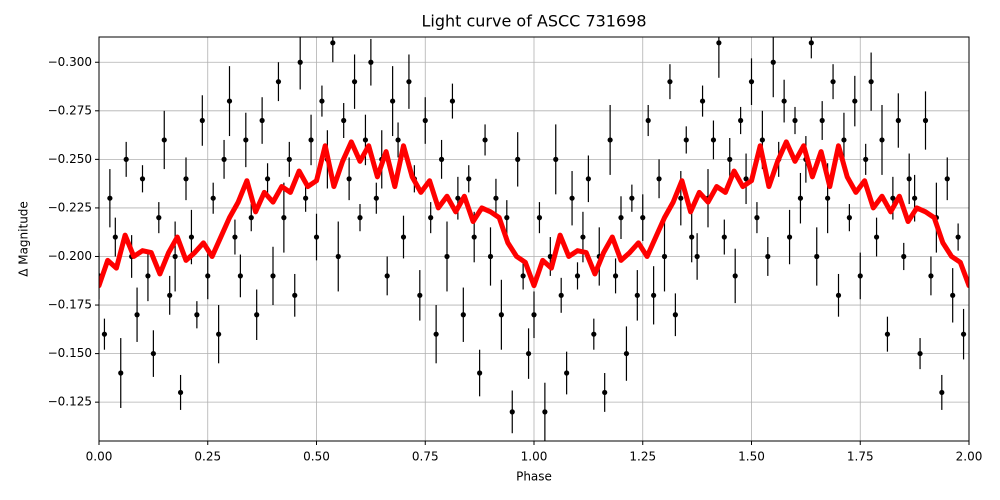 The height and width of the screenshot is (500, 1000). Describe the element at coordinates (70, 159) in the screenshot. I see `y-tick-label: −0.250` at that location.